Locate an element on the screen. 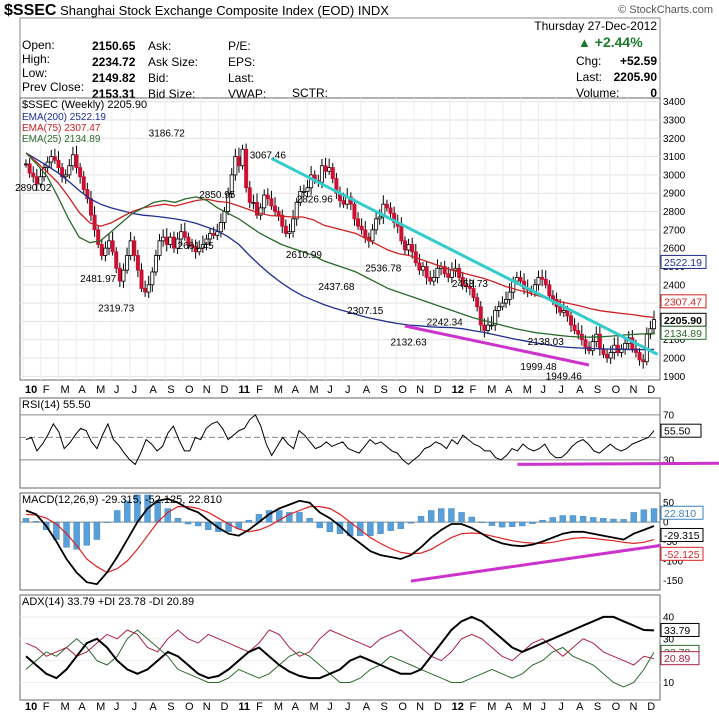 Image resolution: width=719 pixels, height=713 pixels. high-value: 2234.72 is located at coordinates (114, 62).